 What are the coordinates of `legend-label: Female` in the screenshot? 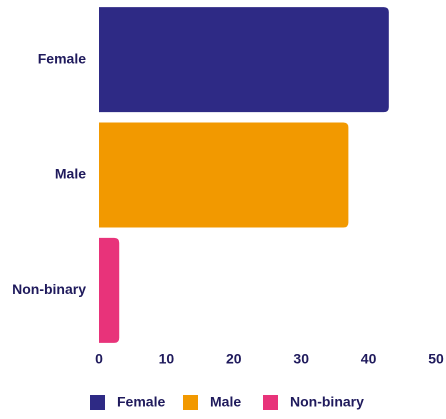 It's located at (141, 402).